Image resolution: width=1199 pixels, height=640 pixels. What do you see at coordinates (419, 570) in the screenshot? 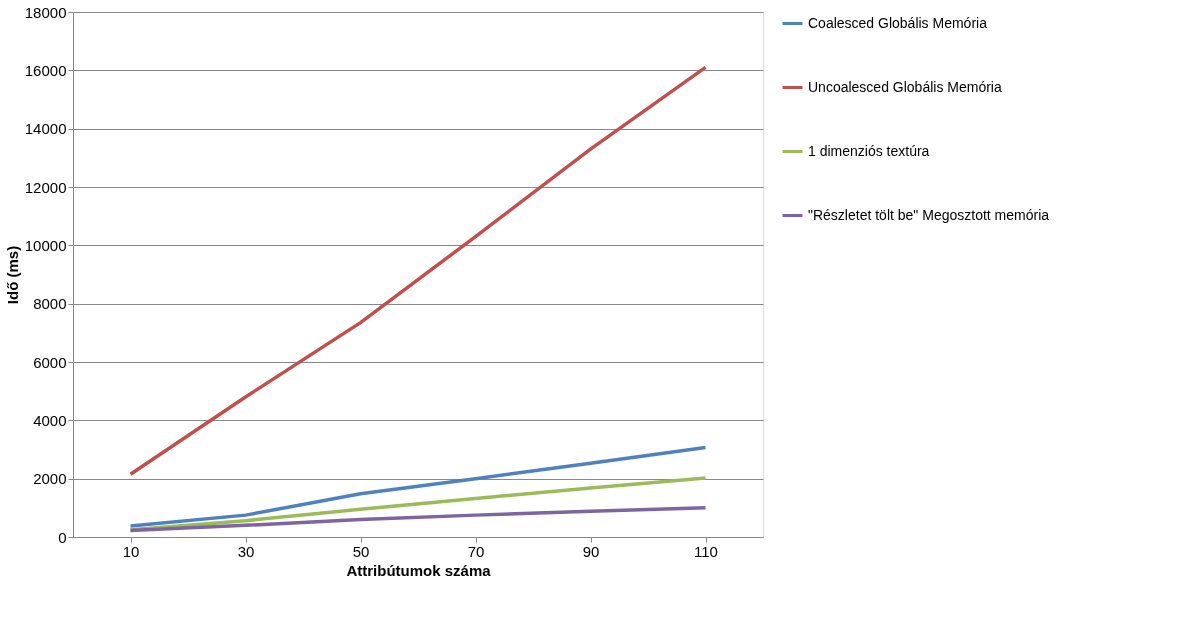
I see `x-axis-title: Attribútumok száma` at bounding box center [419, 570].